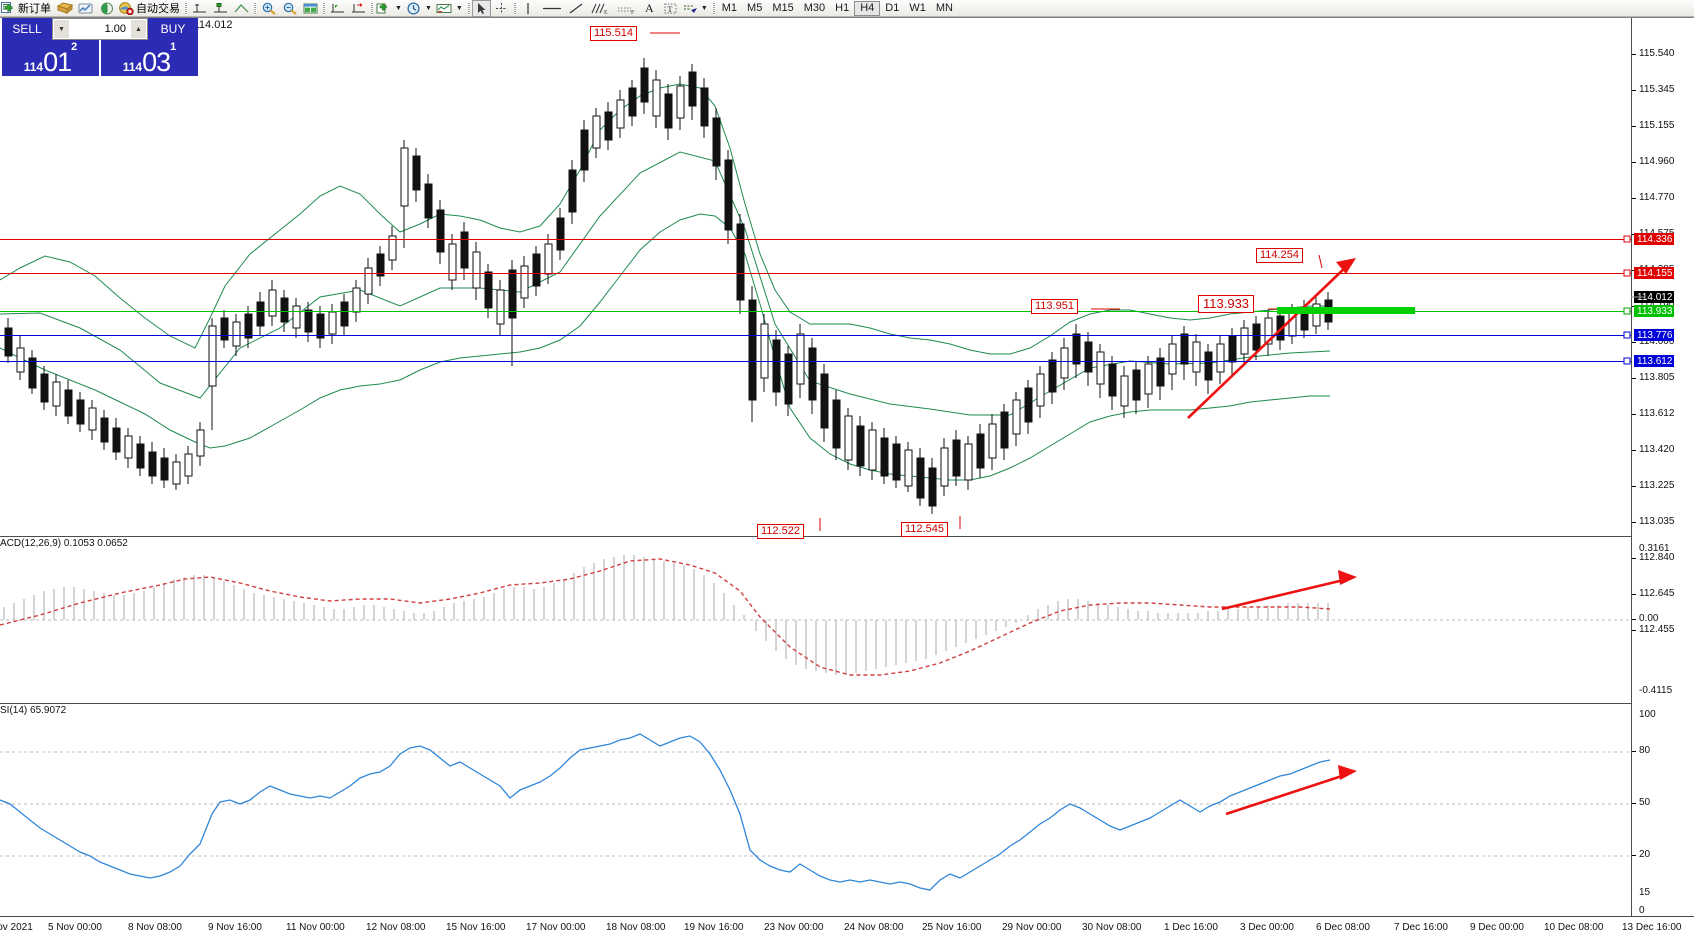 The width and height of the screenshot is (1694, 937). I want to click on candlestick-chart-button, so click(358, 8).